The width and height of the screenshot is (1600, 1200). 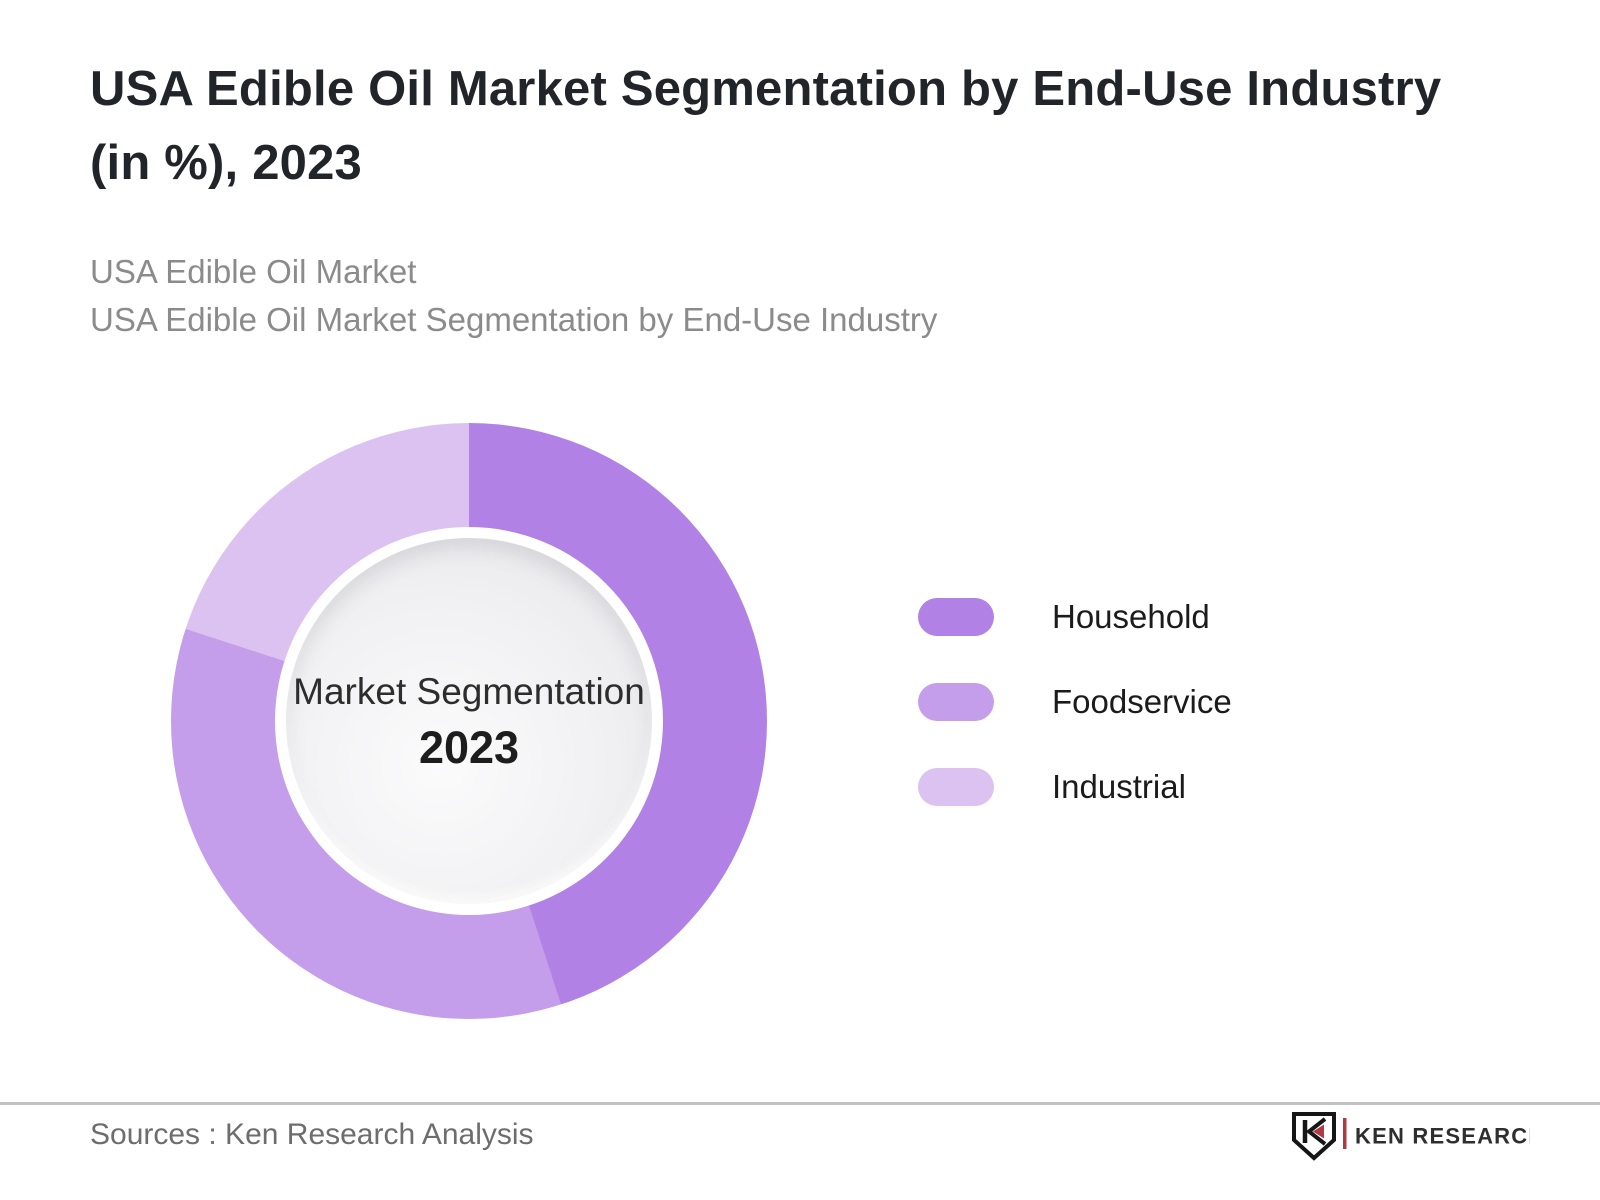 I want to click on legend-swatch-household, so click(x=956, y=617).